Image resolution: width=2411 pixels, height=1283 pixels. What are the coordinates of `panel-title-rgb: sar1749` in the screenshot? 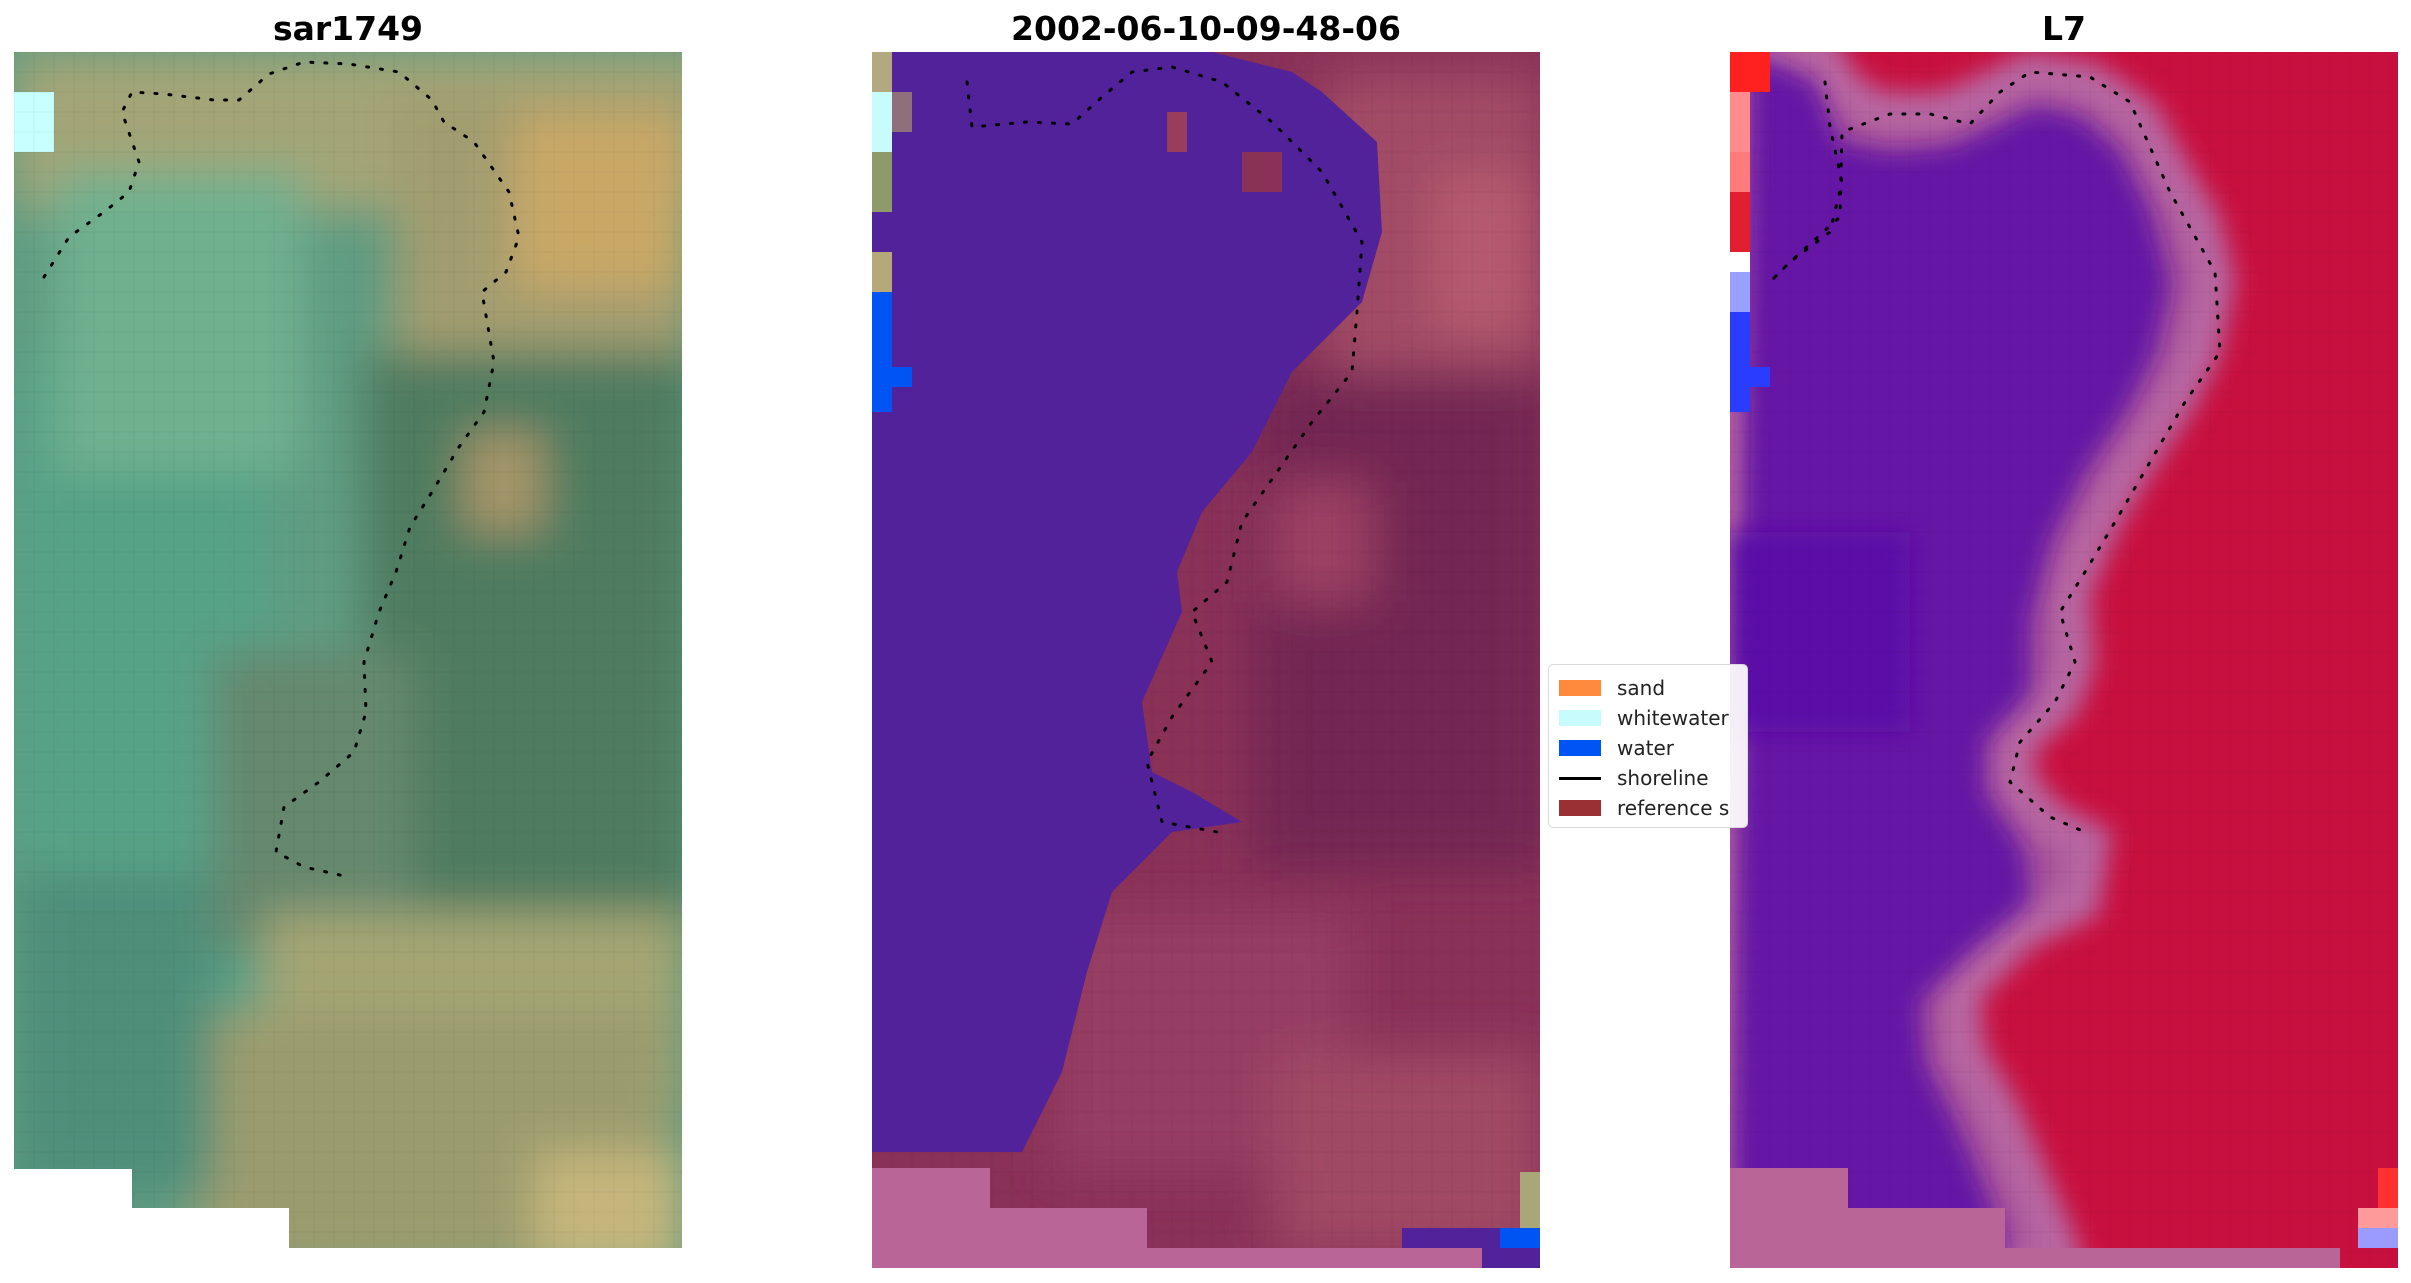 It's located at (348, 28).